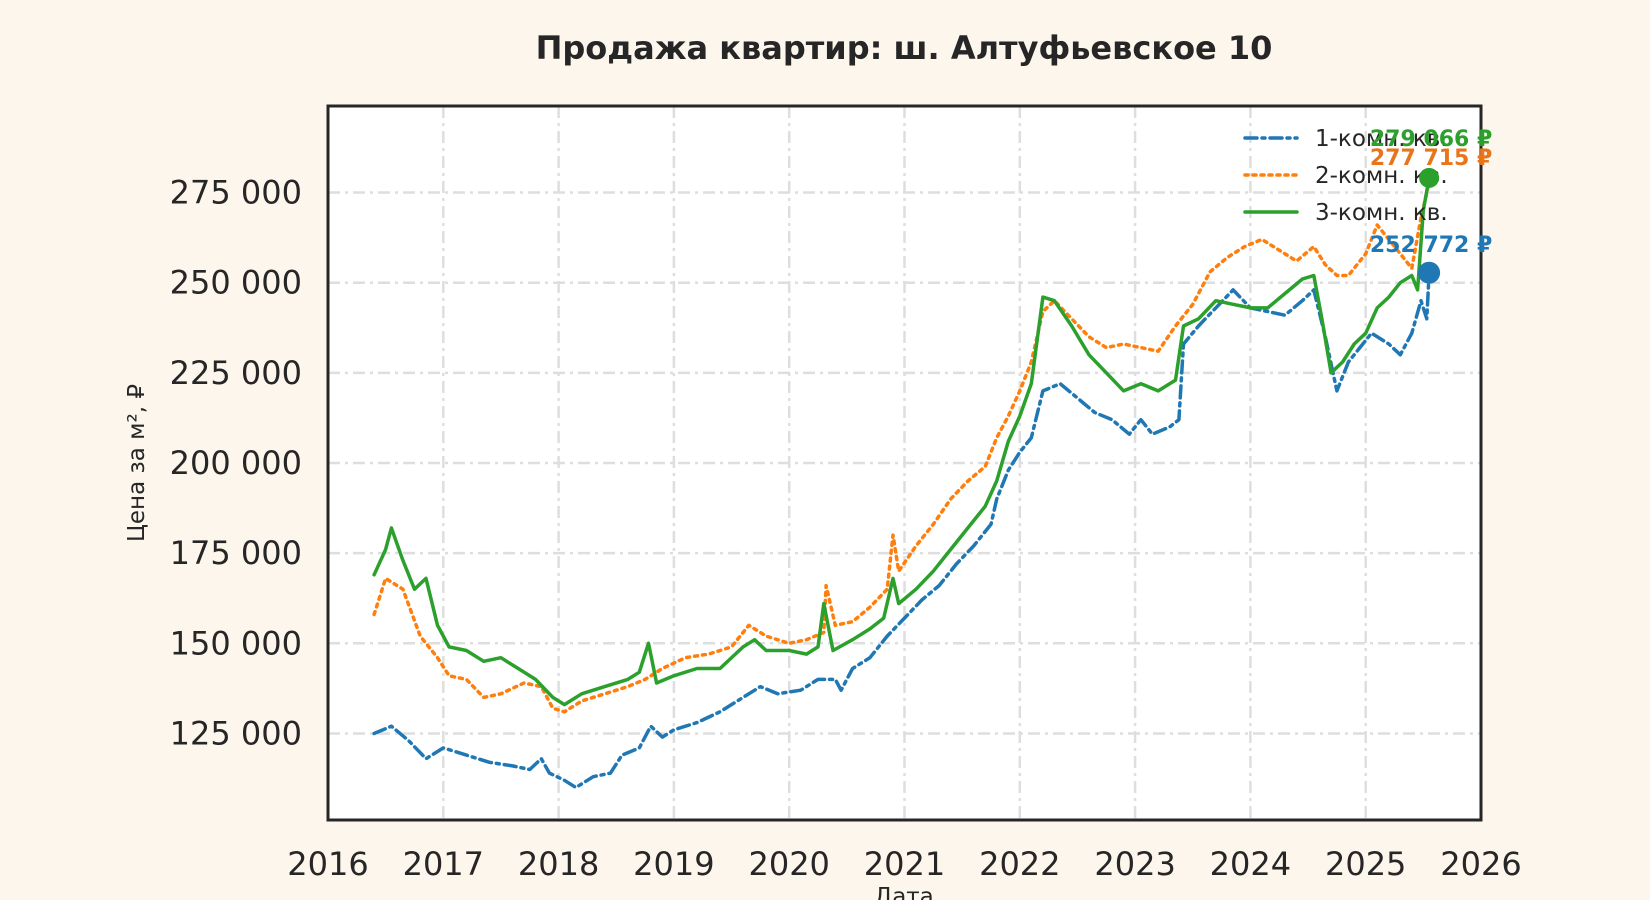  Describe the element at coordinates (1431, 245) in the screenshot. I see `end-value-label-3: 252 772 ₽` at that location.